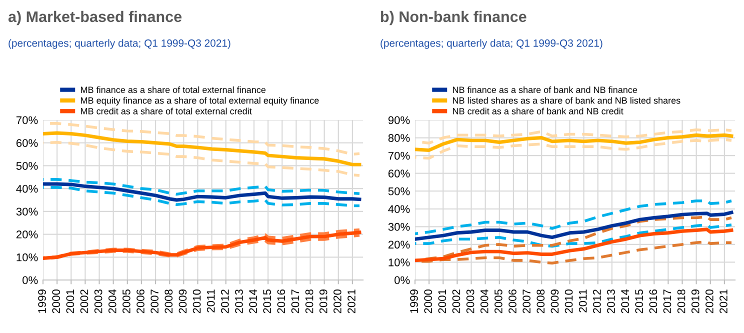 Image resolution: width=744 pixels, height=333 pixels. Describe the element at coordinates (453, 18) in the screenshot. I see `chart-title: b) Non-bank finance` at that location.